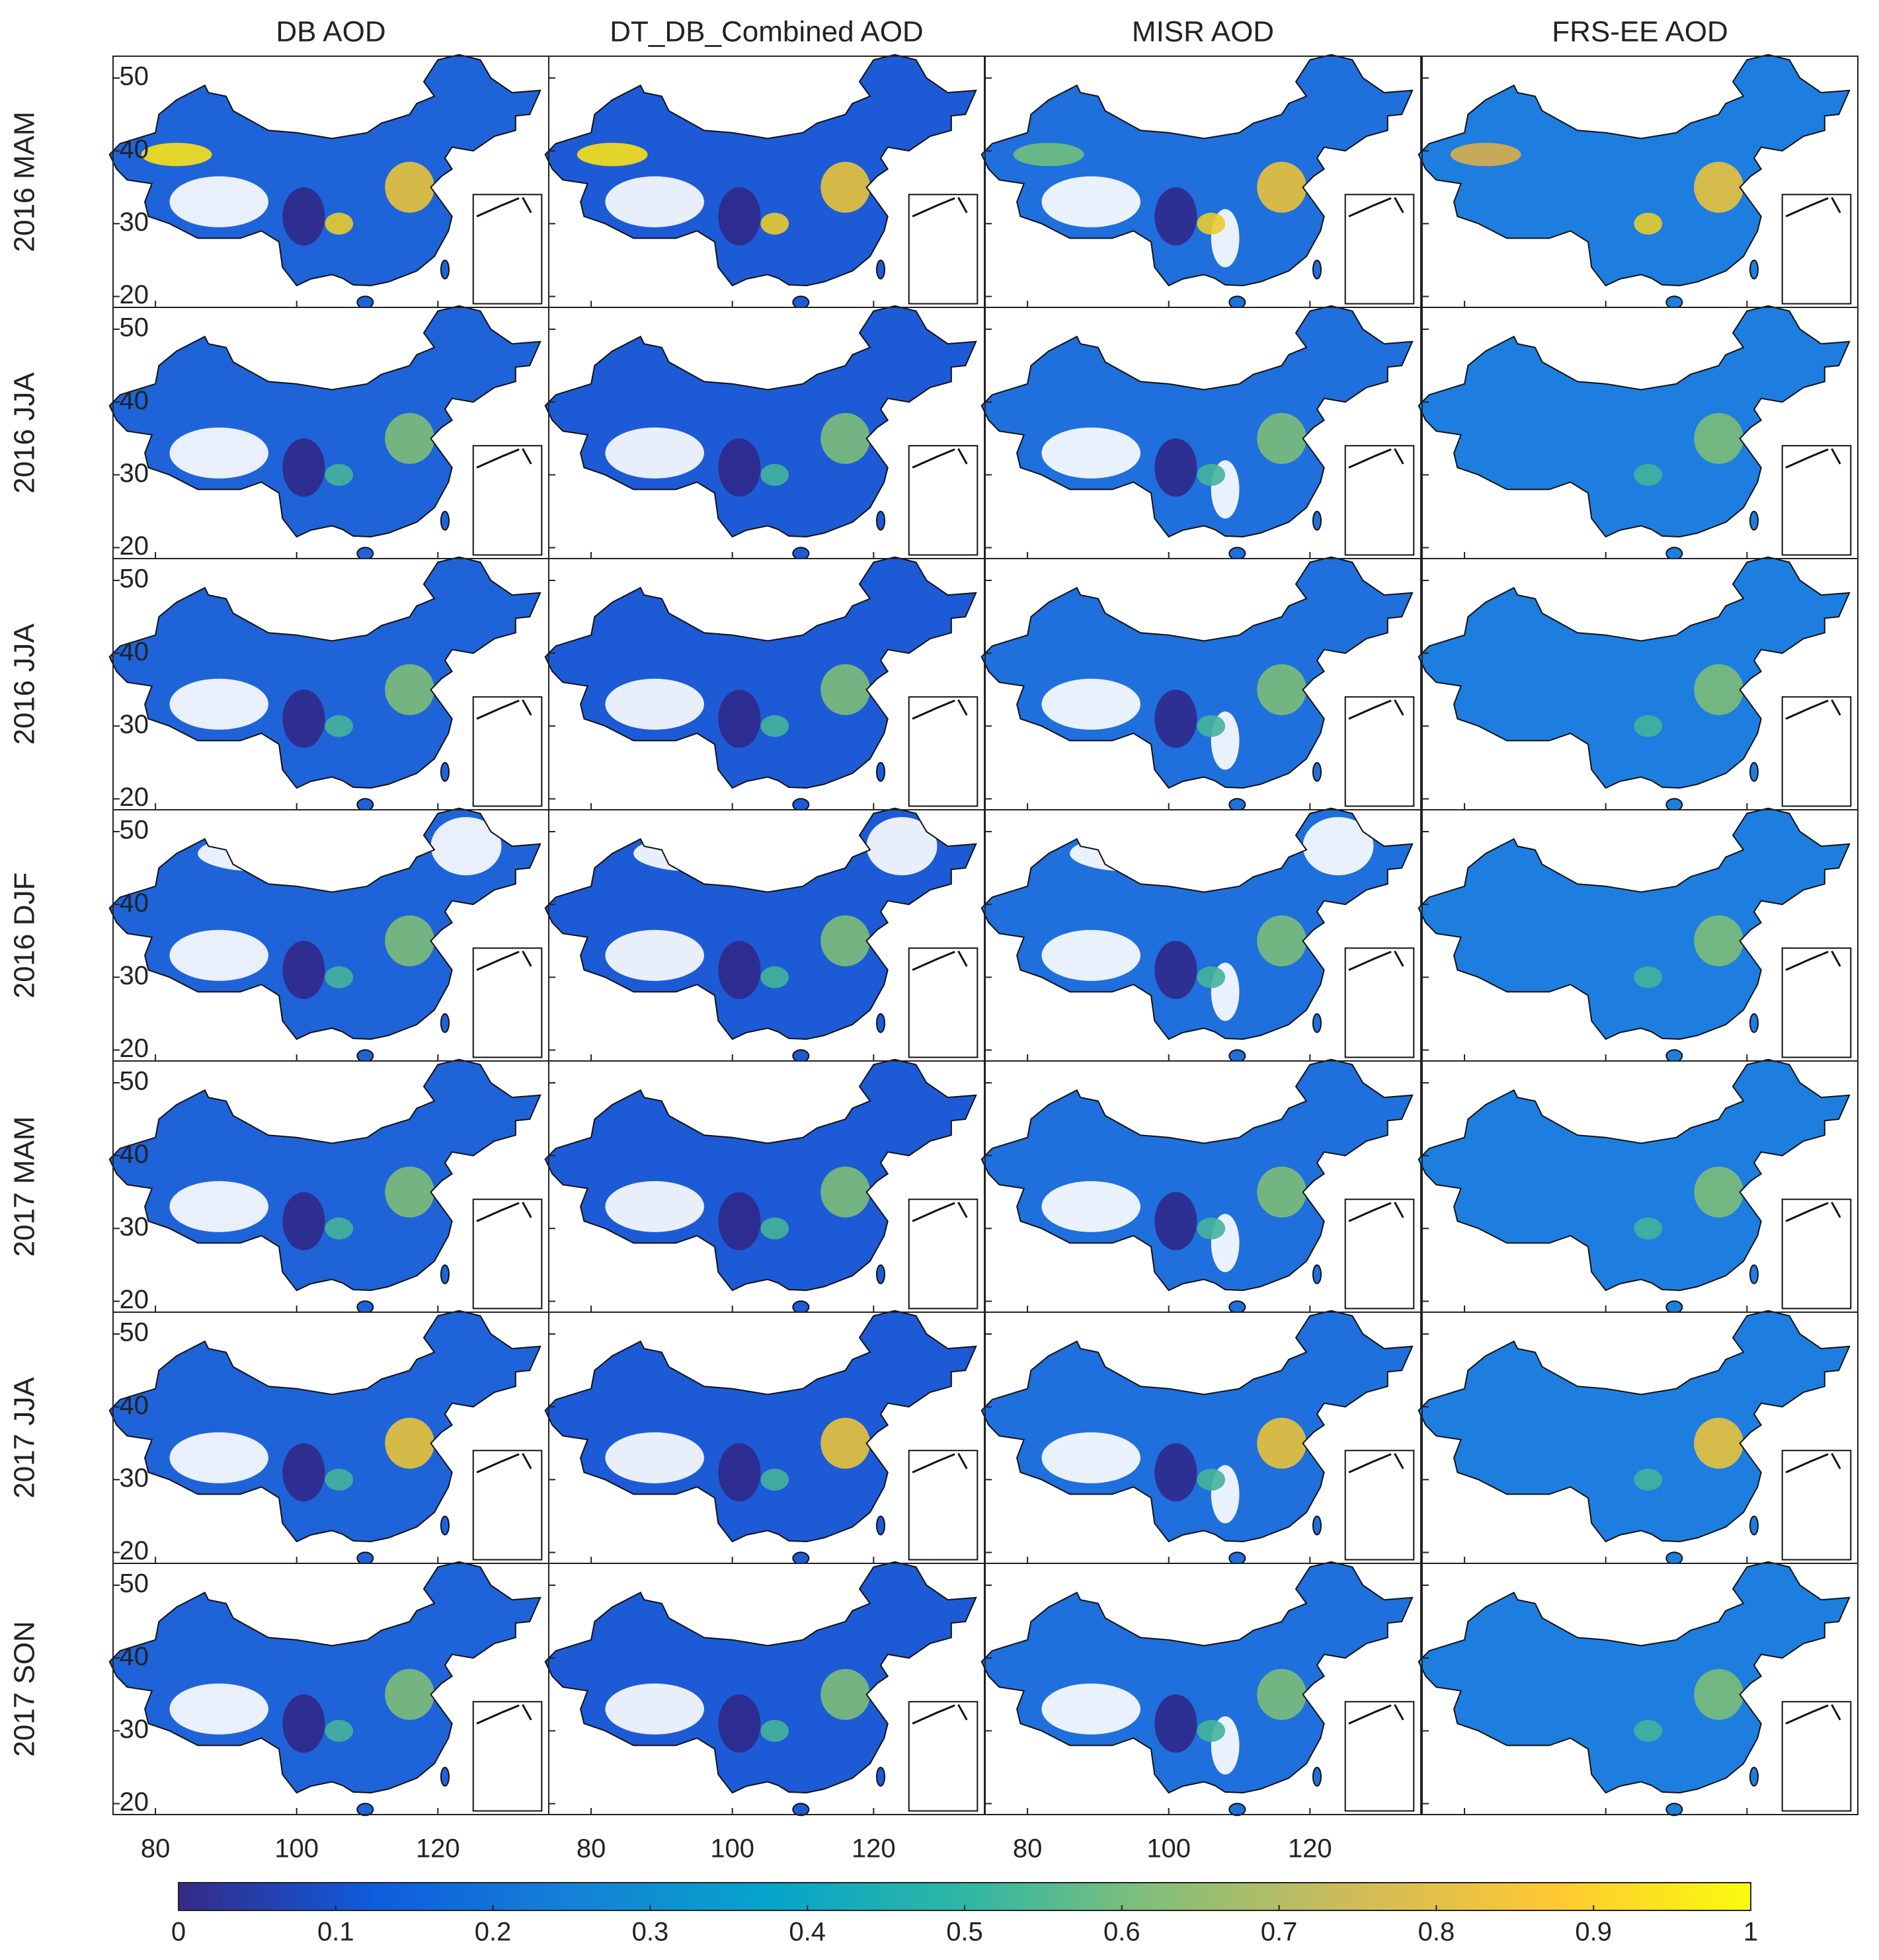 The image size is (1879, 1960). What do you see at coordinates (807, 1932) in the screenshot?
I see `colorbar-tick-label: 0.4` at bounding box center [807, 1932].